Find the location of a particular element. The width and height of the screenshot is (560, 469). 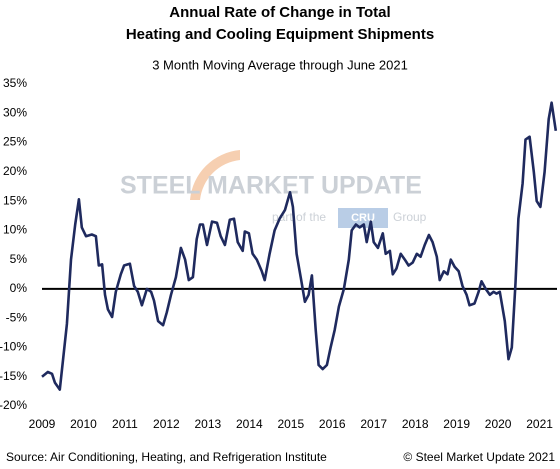

y-tick-label: 25% is located at coordinates (15, 142).